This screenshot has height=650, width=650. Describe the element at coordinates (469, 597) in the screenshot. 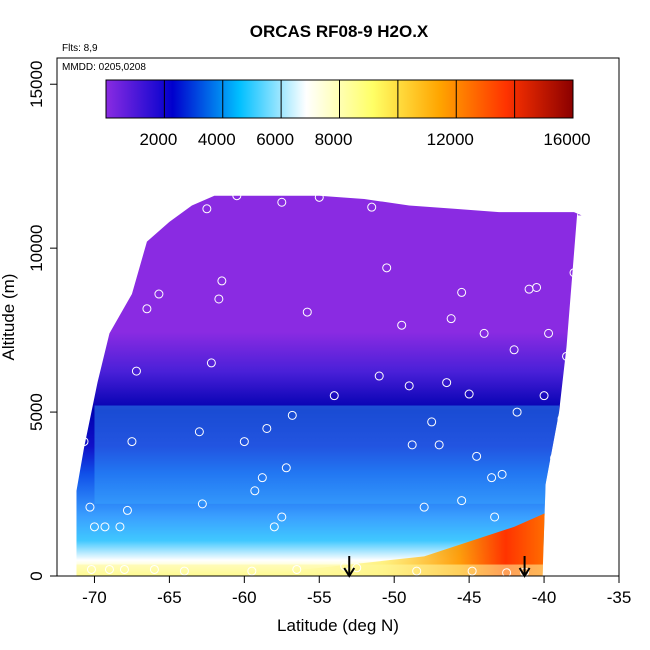

I see `x-tick-label: -45` at that location.